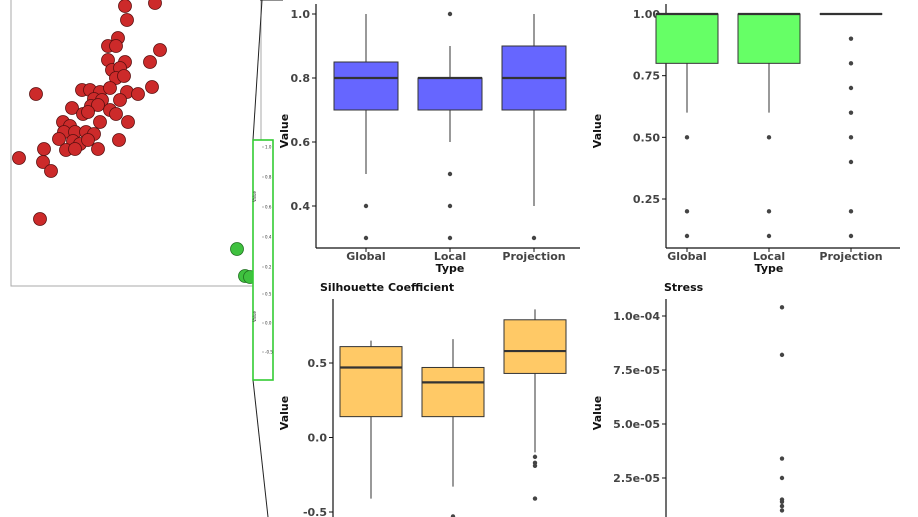 This screenshot has height=517, width=918. Describe the element at coordinates (268, 323) in the screenshot. I see `inset-tick-label: 0.0` at that location.